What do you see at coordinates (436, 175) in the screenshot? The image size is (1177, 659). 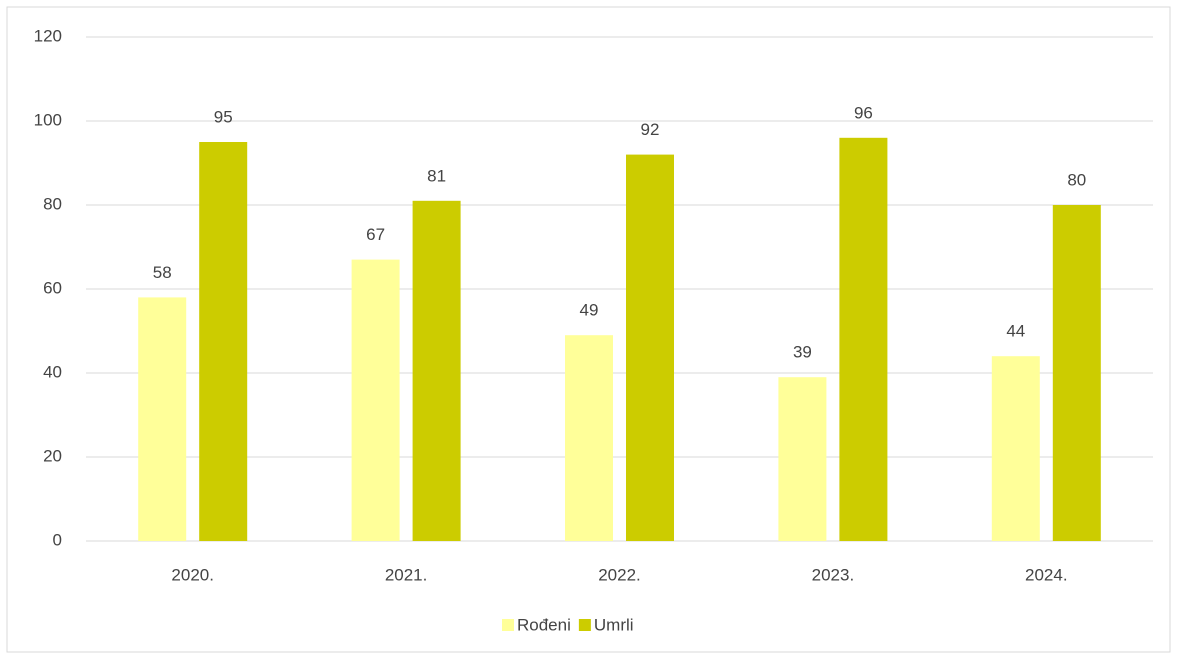 I see `data-label: 81` at bounding box center [436, 175].